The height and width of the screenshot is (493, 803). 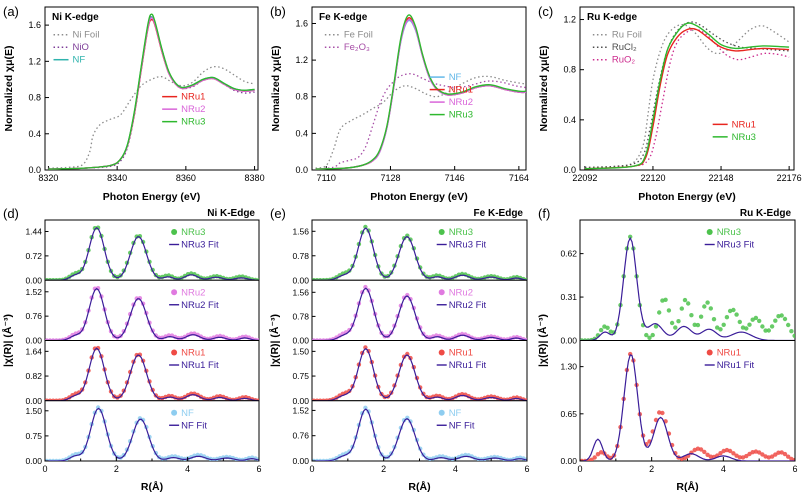 What do you see at coordinates (544, 213) in the screenshot?
I see `panel-letter: (f)` at bounding box center [544, 213].